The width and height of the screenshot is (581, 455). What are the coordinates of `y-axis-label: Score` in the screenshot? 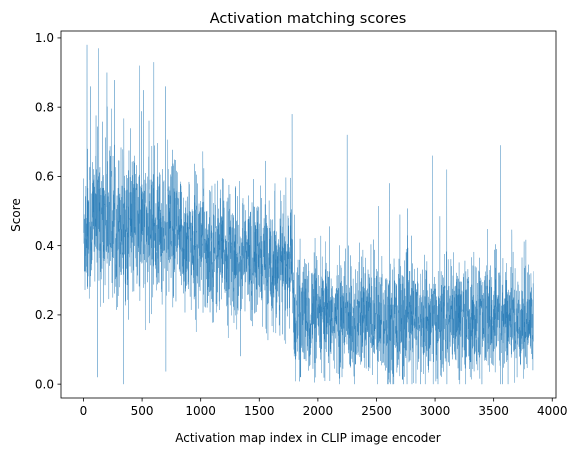 It's located at (16, 215).